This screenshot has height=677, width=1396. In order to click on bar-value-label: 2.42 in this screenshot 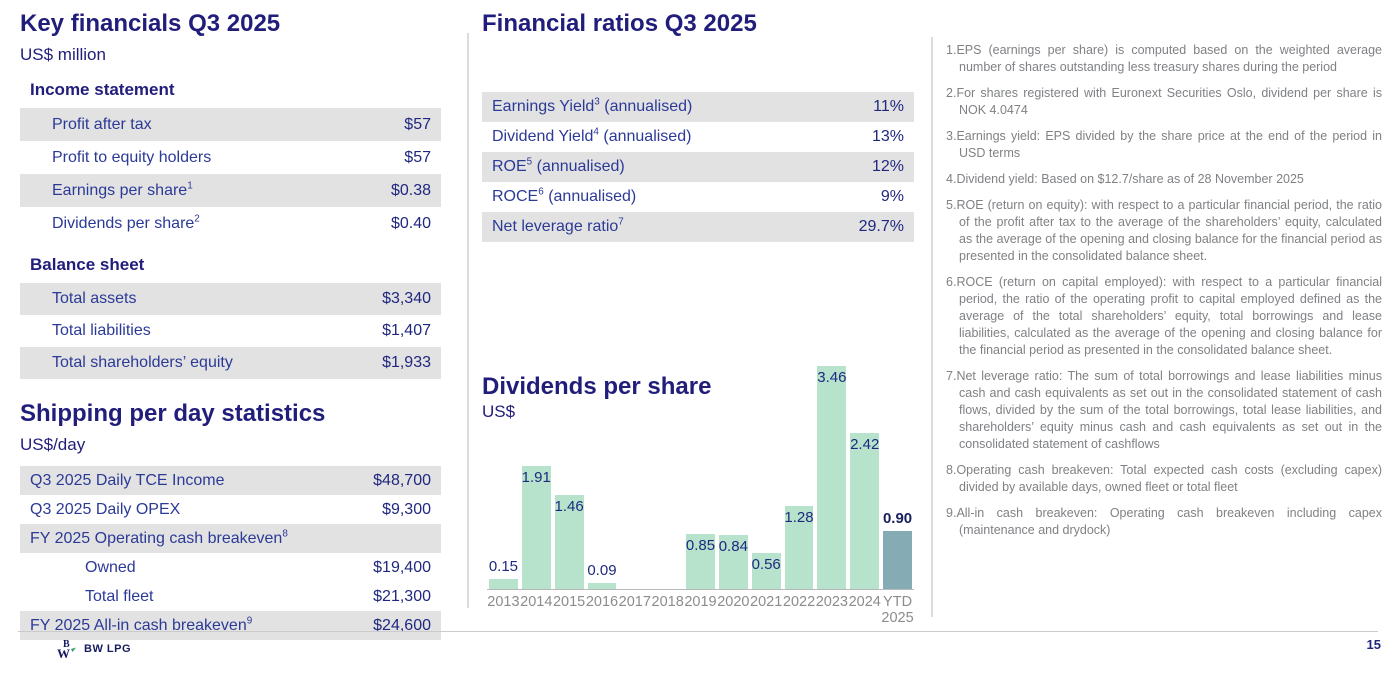, I will do `click(865, 444)`.